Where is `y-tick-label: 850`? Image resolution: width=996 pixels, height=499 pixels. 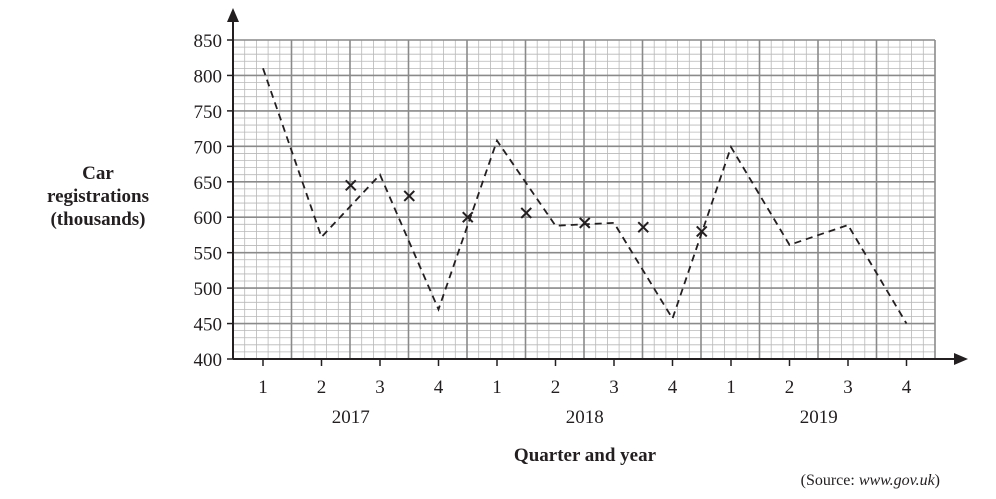
y-tick-label: 850 is located at coordinates (208, 41).